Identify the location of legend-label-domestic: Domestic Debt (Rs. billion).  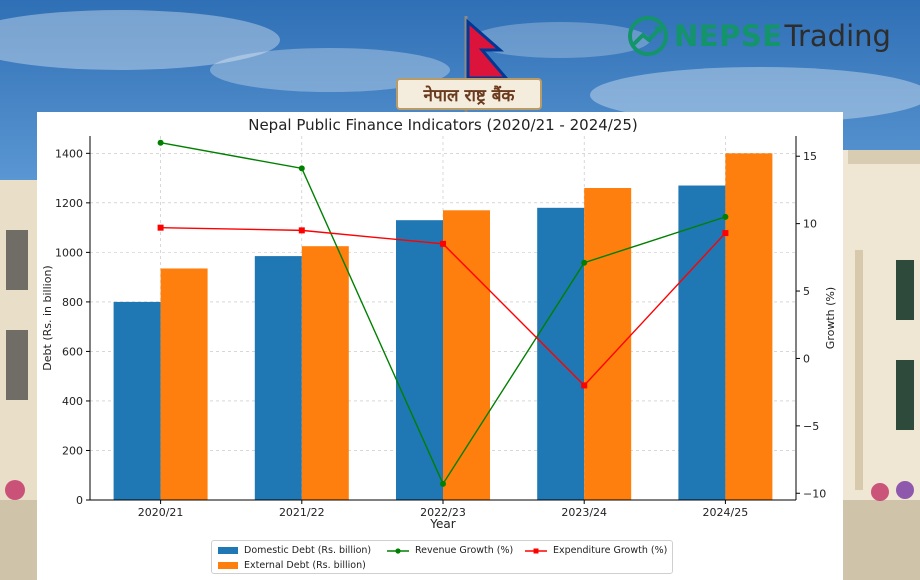
(308, 550).